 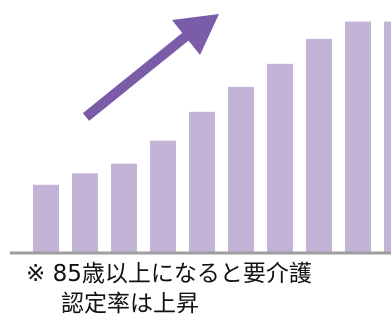 I want to click on caption-line-2: 認定率は上昇, so click(x=130, y=304).